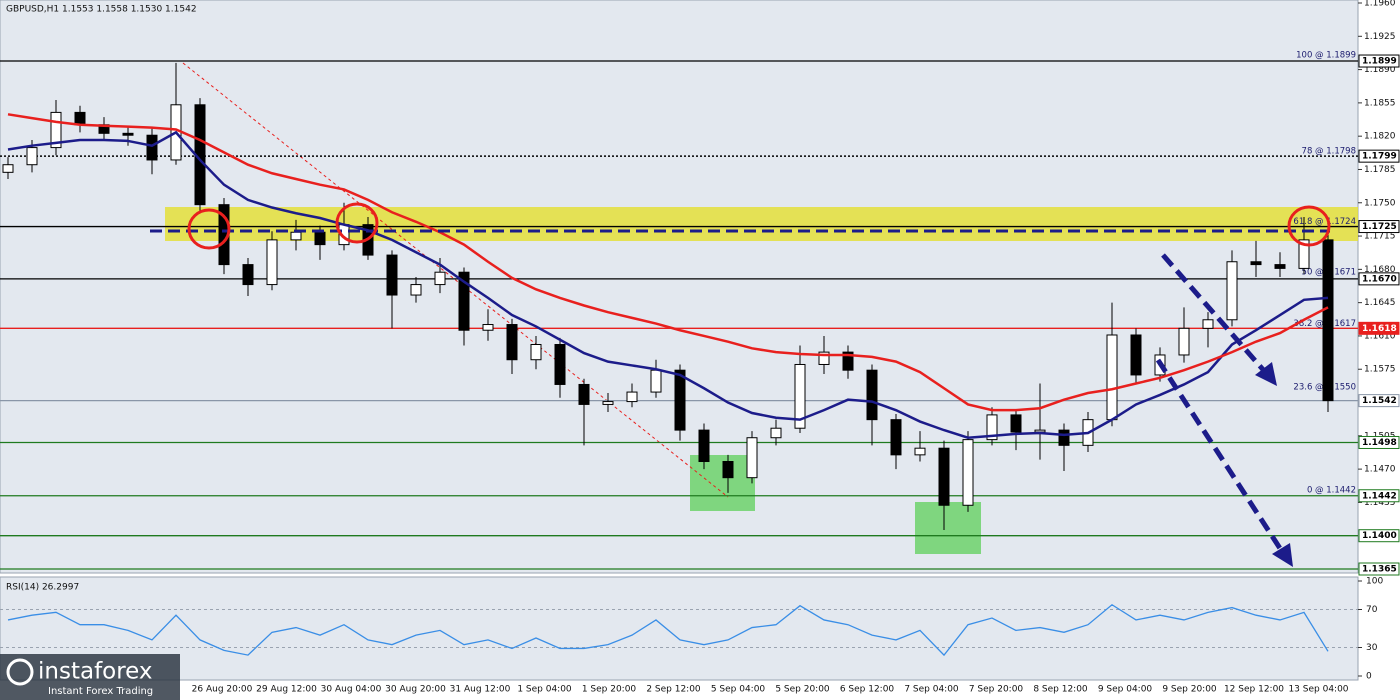 The image size is (1400, 700). I want to click on y-tick-label: 1.1610, so click(1380, 336).